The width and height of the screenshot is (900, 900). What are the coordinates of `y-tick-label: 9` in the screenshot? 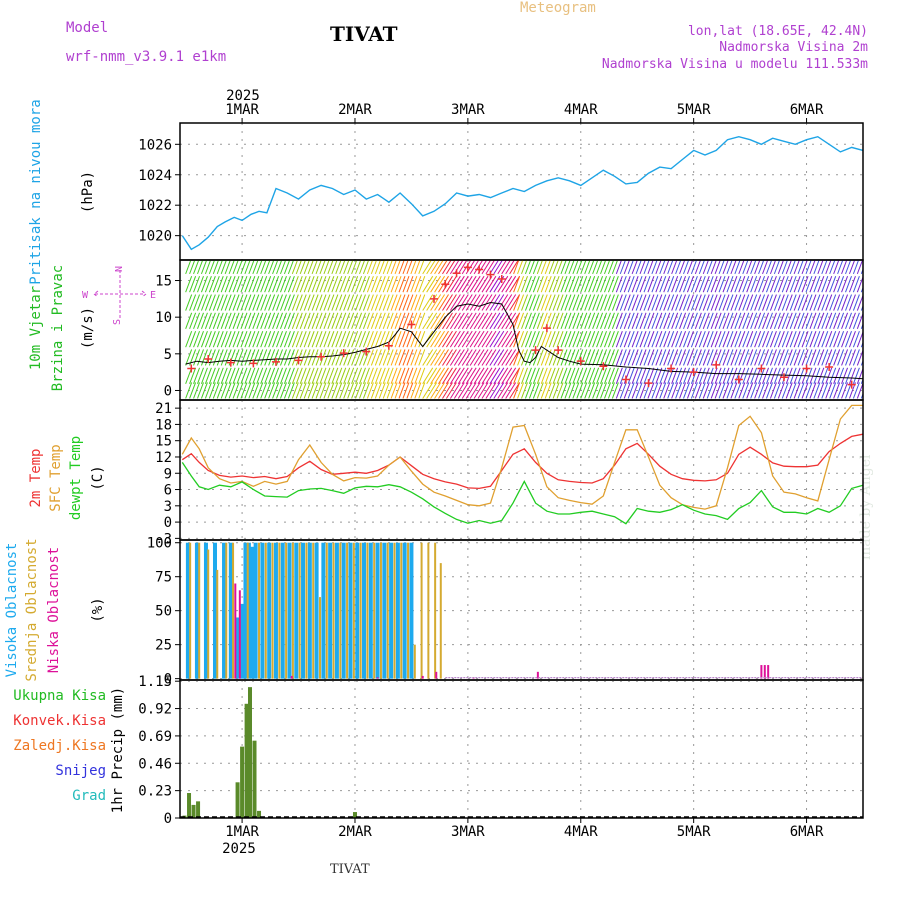 It's located at (168, 474).